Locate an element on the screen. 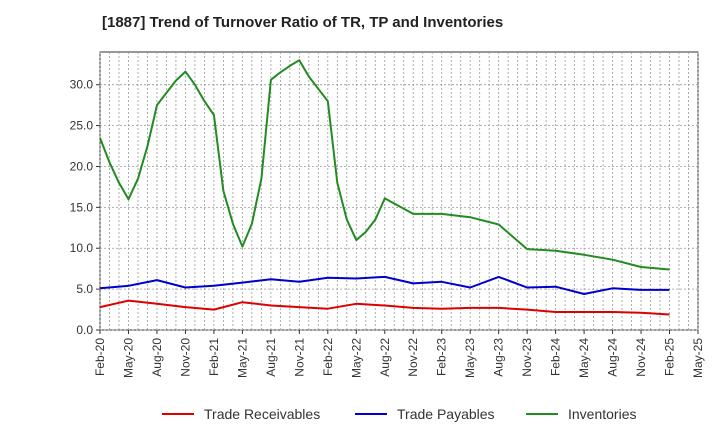  x-tick-label: Aug-24 is located at coordinates (613, 357).